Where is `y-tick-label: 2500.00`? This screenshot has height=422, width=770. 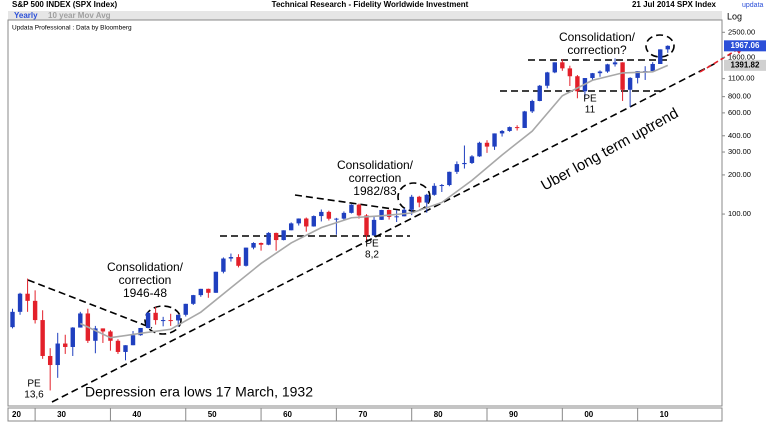
y-tick-label: 2500.00 is located at coordinates (741, 31).